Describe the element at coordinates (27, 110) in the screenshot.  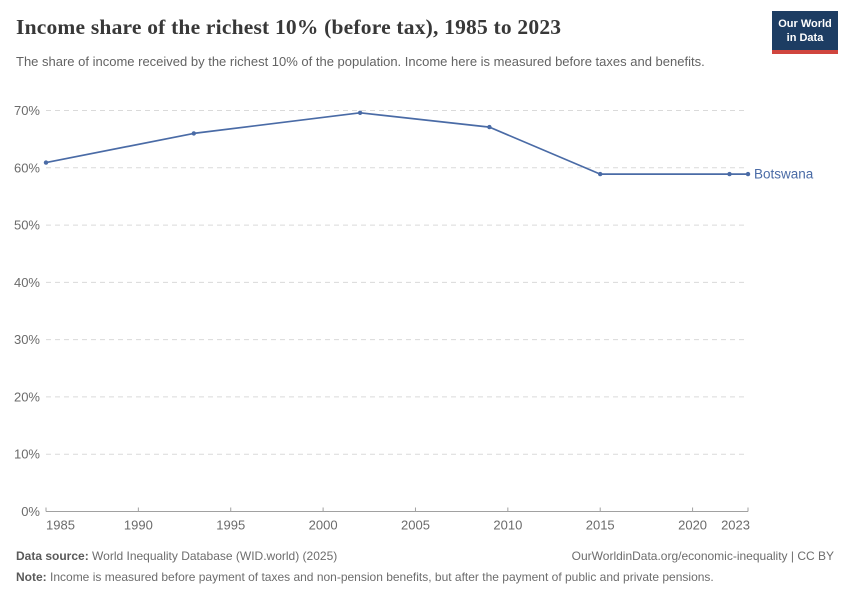
I see `y-tick-label-70: 70%` at that location.